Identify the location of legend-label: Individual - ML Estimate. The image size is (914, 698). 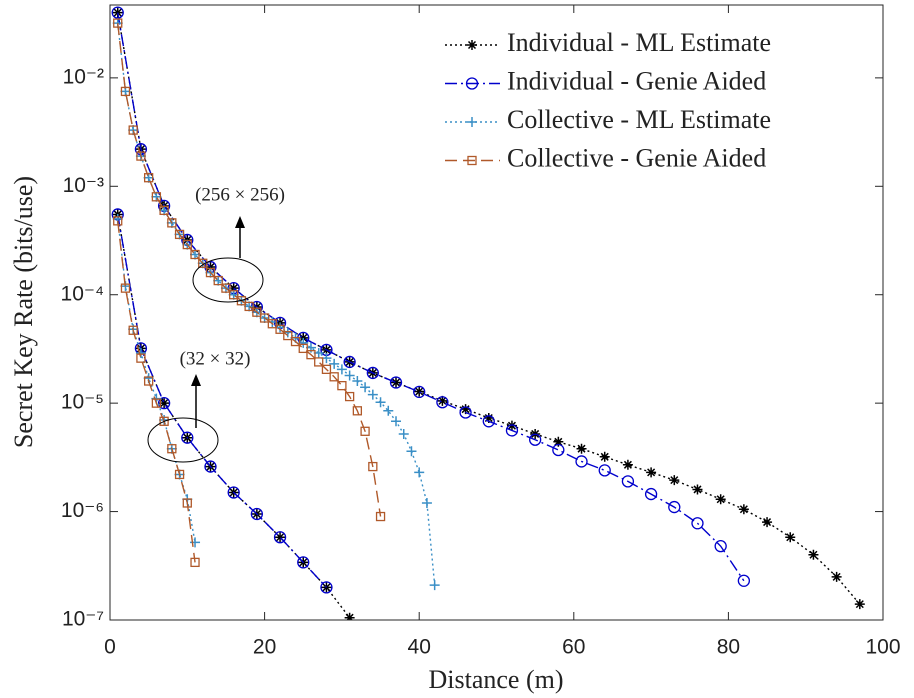
(639, 42).